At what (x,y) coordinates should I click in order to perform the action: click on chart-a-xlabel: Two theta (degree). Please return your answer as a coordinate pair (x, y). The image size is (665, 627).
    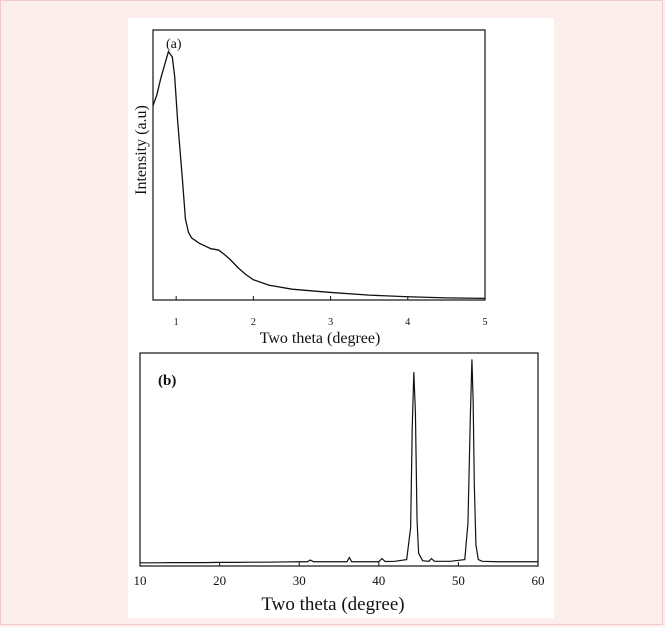
    Looking at the image, I should click on (320, 338).